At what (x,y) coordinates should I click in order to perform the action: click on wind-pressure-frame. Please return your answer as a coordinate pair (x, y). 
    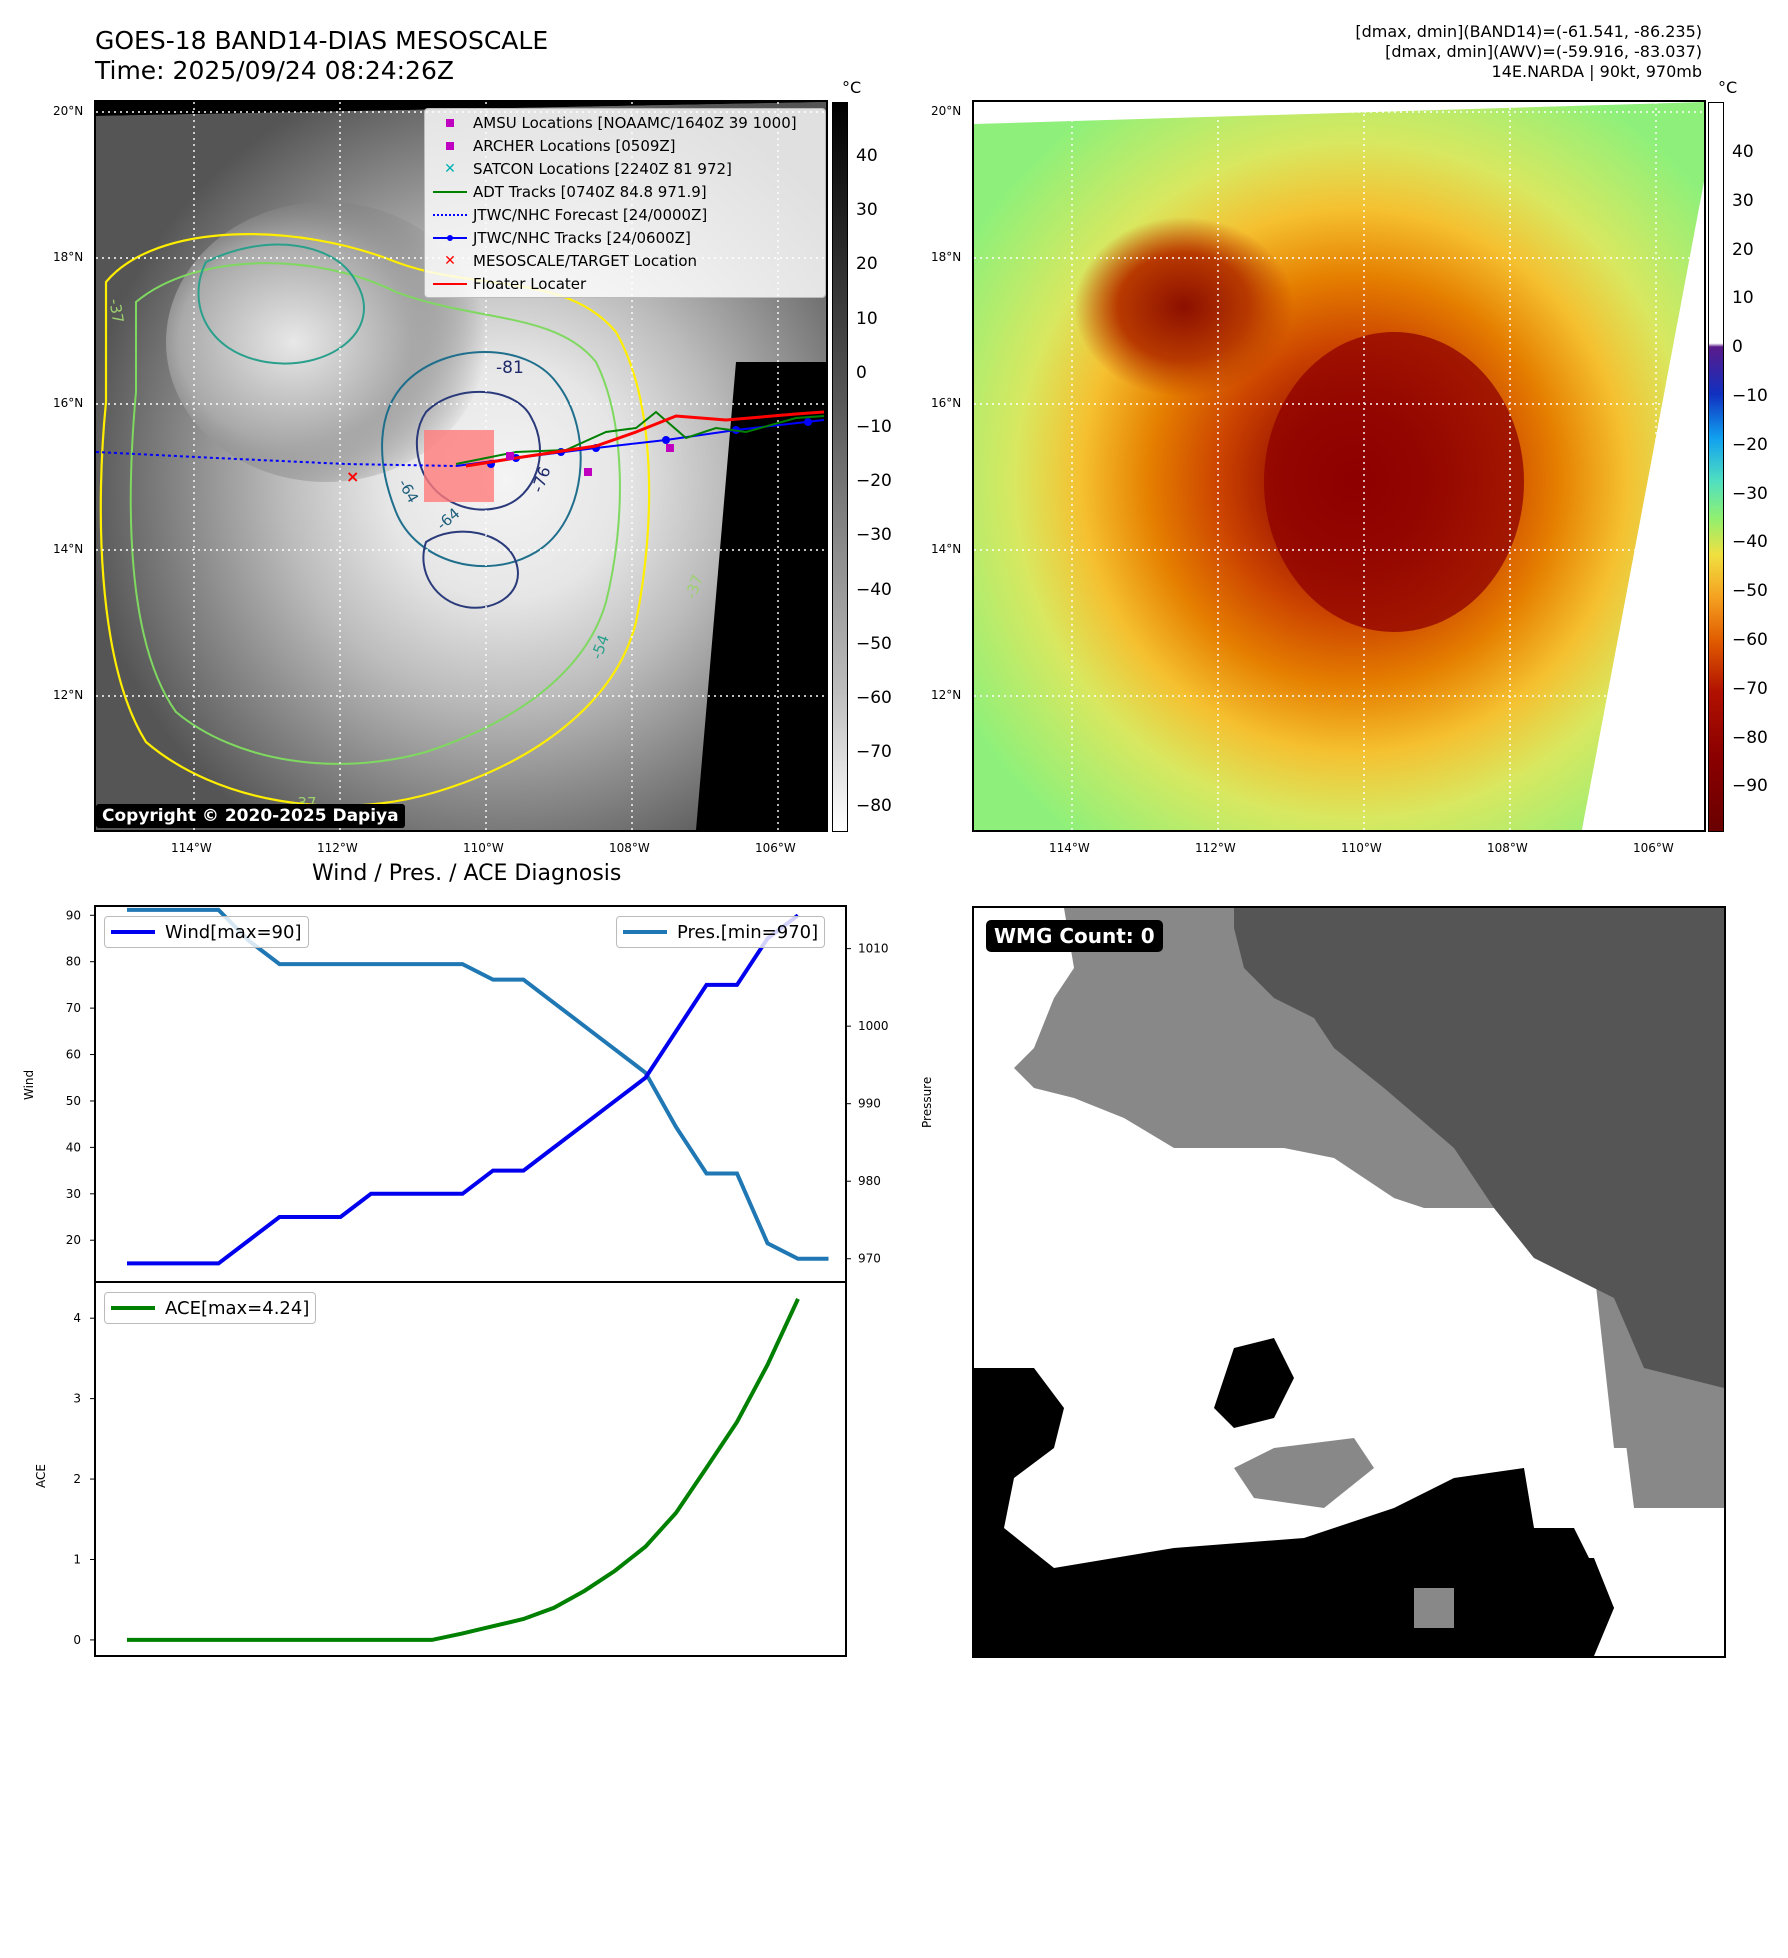
    Looking at the image, I should click on (470, 1094).